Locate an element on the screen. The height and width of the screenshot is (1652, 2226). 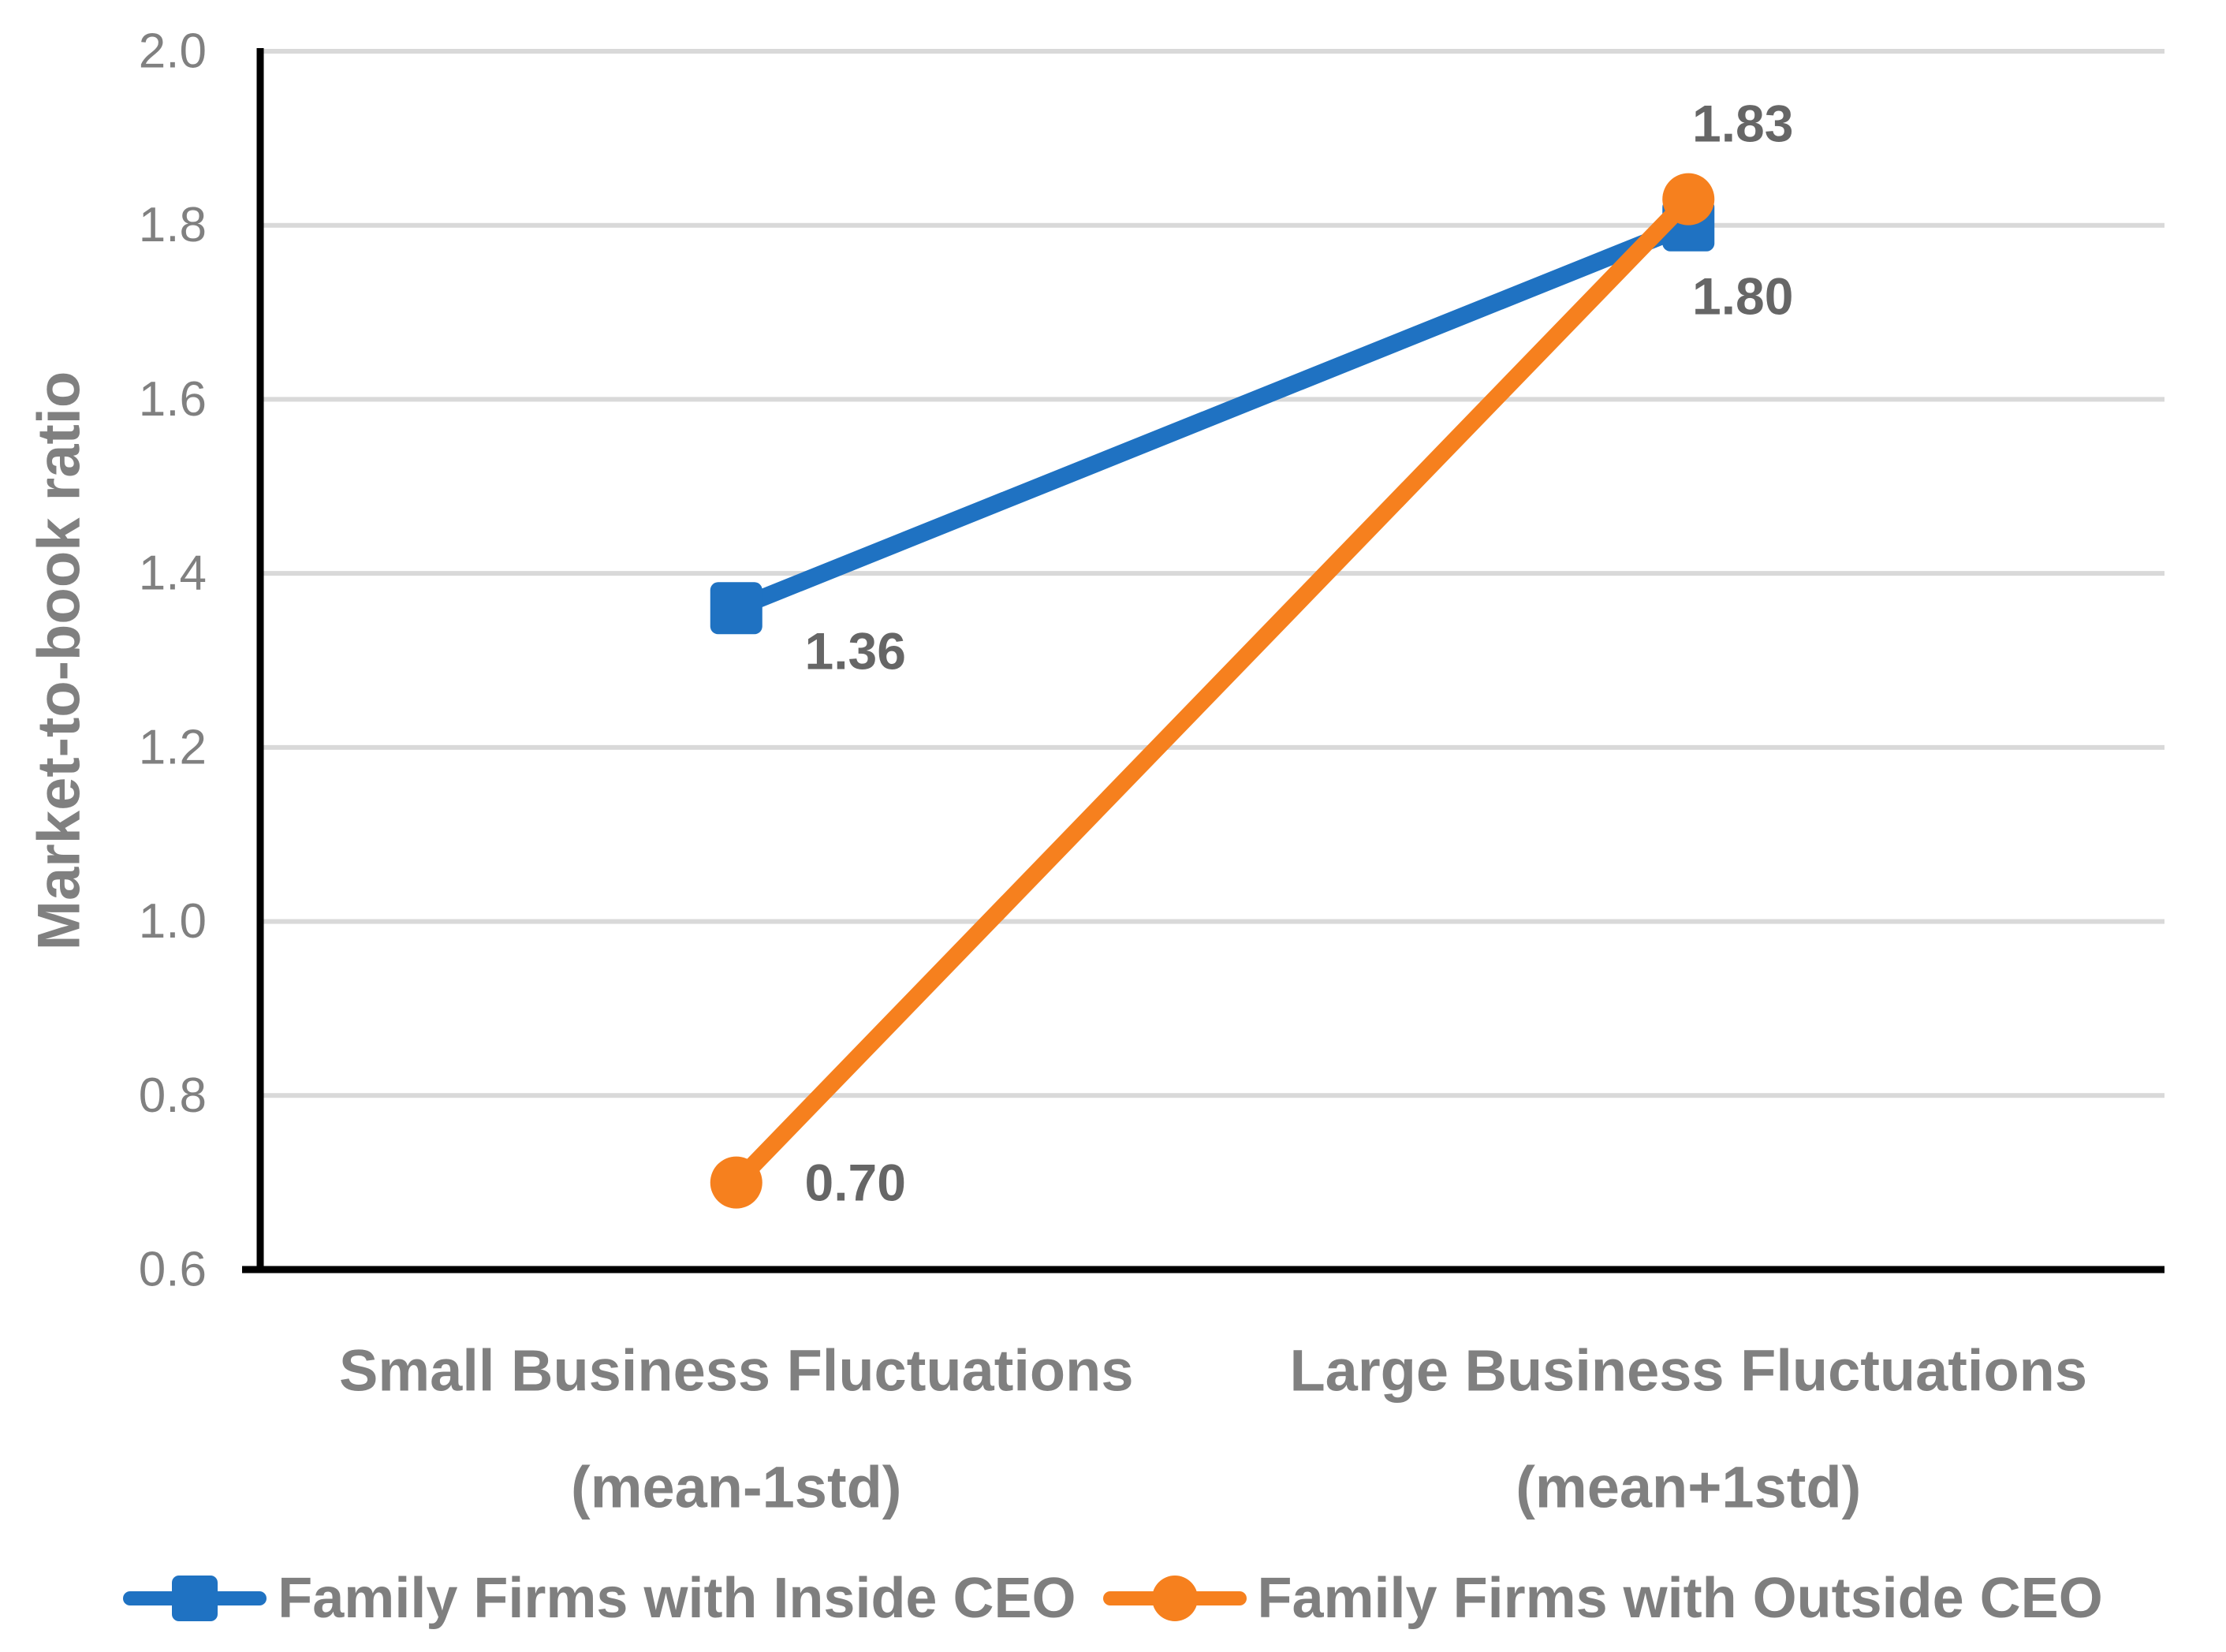
y-tick-label: 1.8 is located at coordinates (173, 225).